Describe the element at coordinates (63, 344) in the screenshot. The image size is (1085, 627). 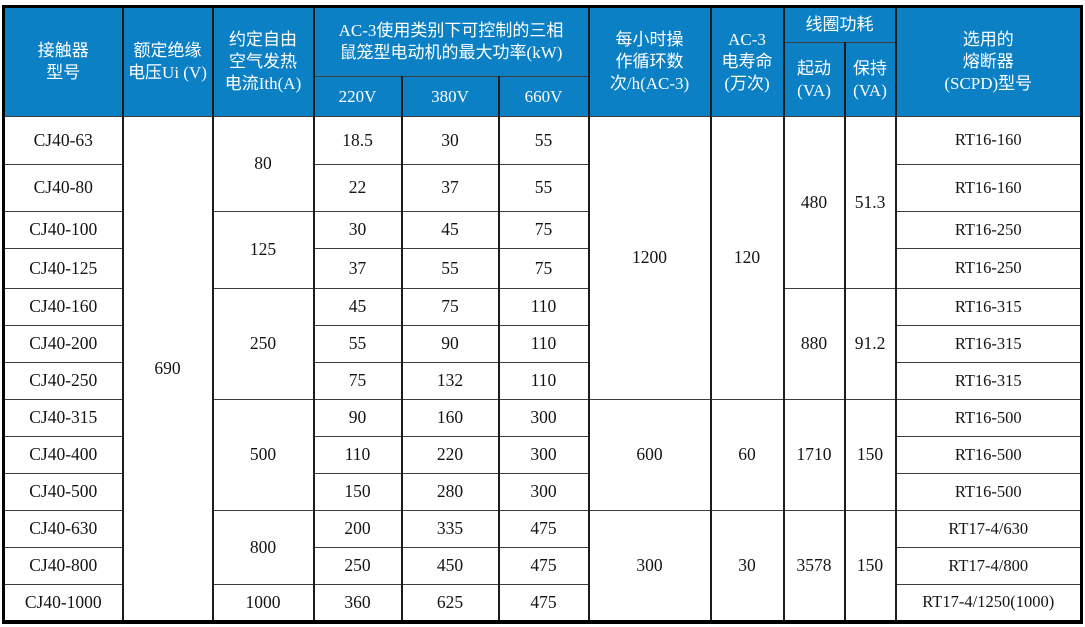
I see `model-cell: CJ40-200` at that location.